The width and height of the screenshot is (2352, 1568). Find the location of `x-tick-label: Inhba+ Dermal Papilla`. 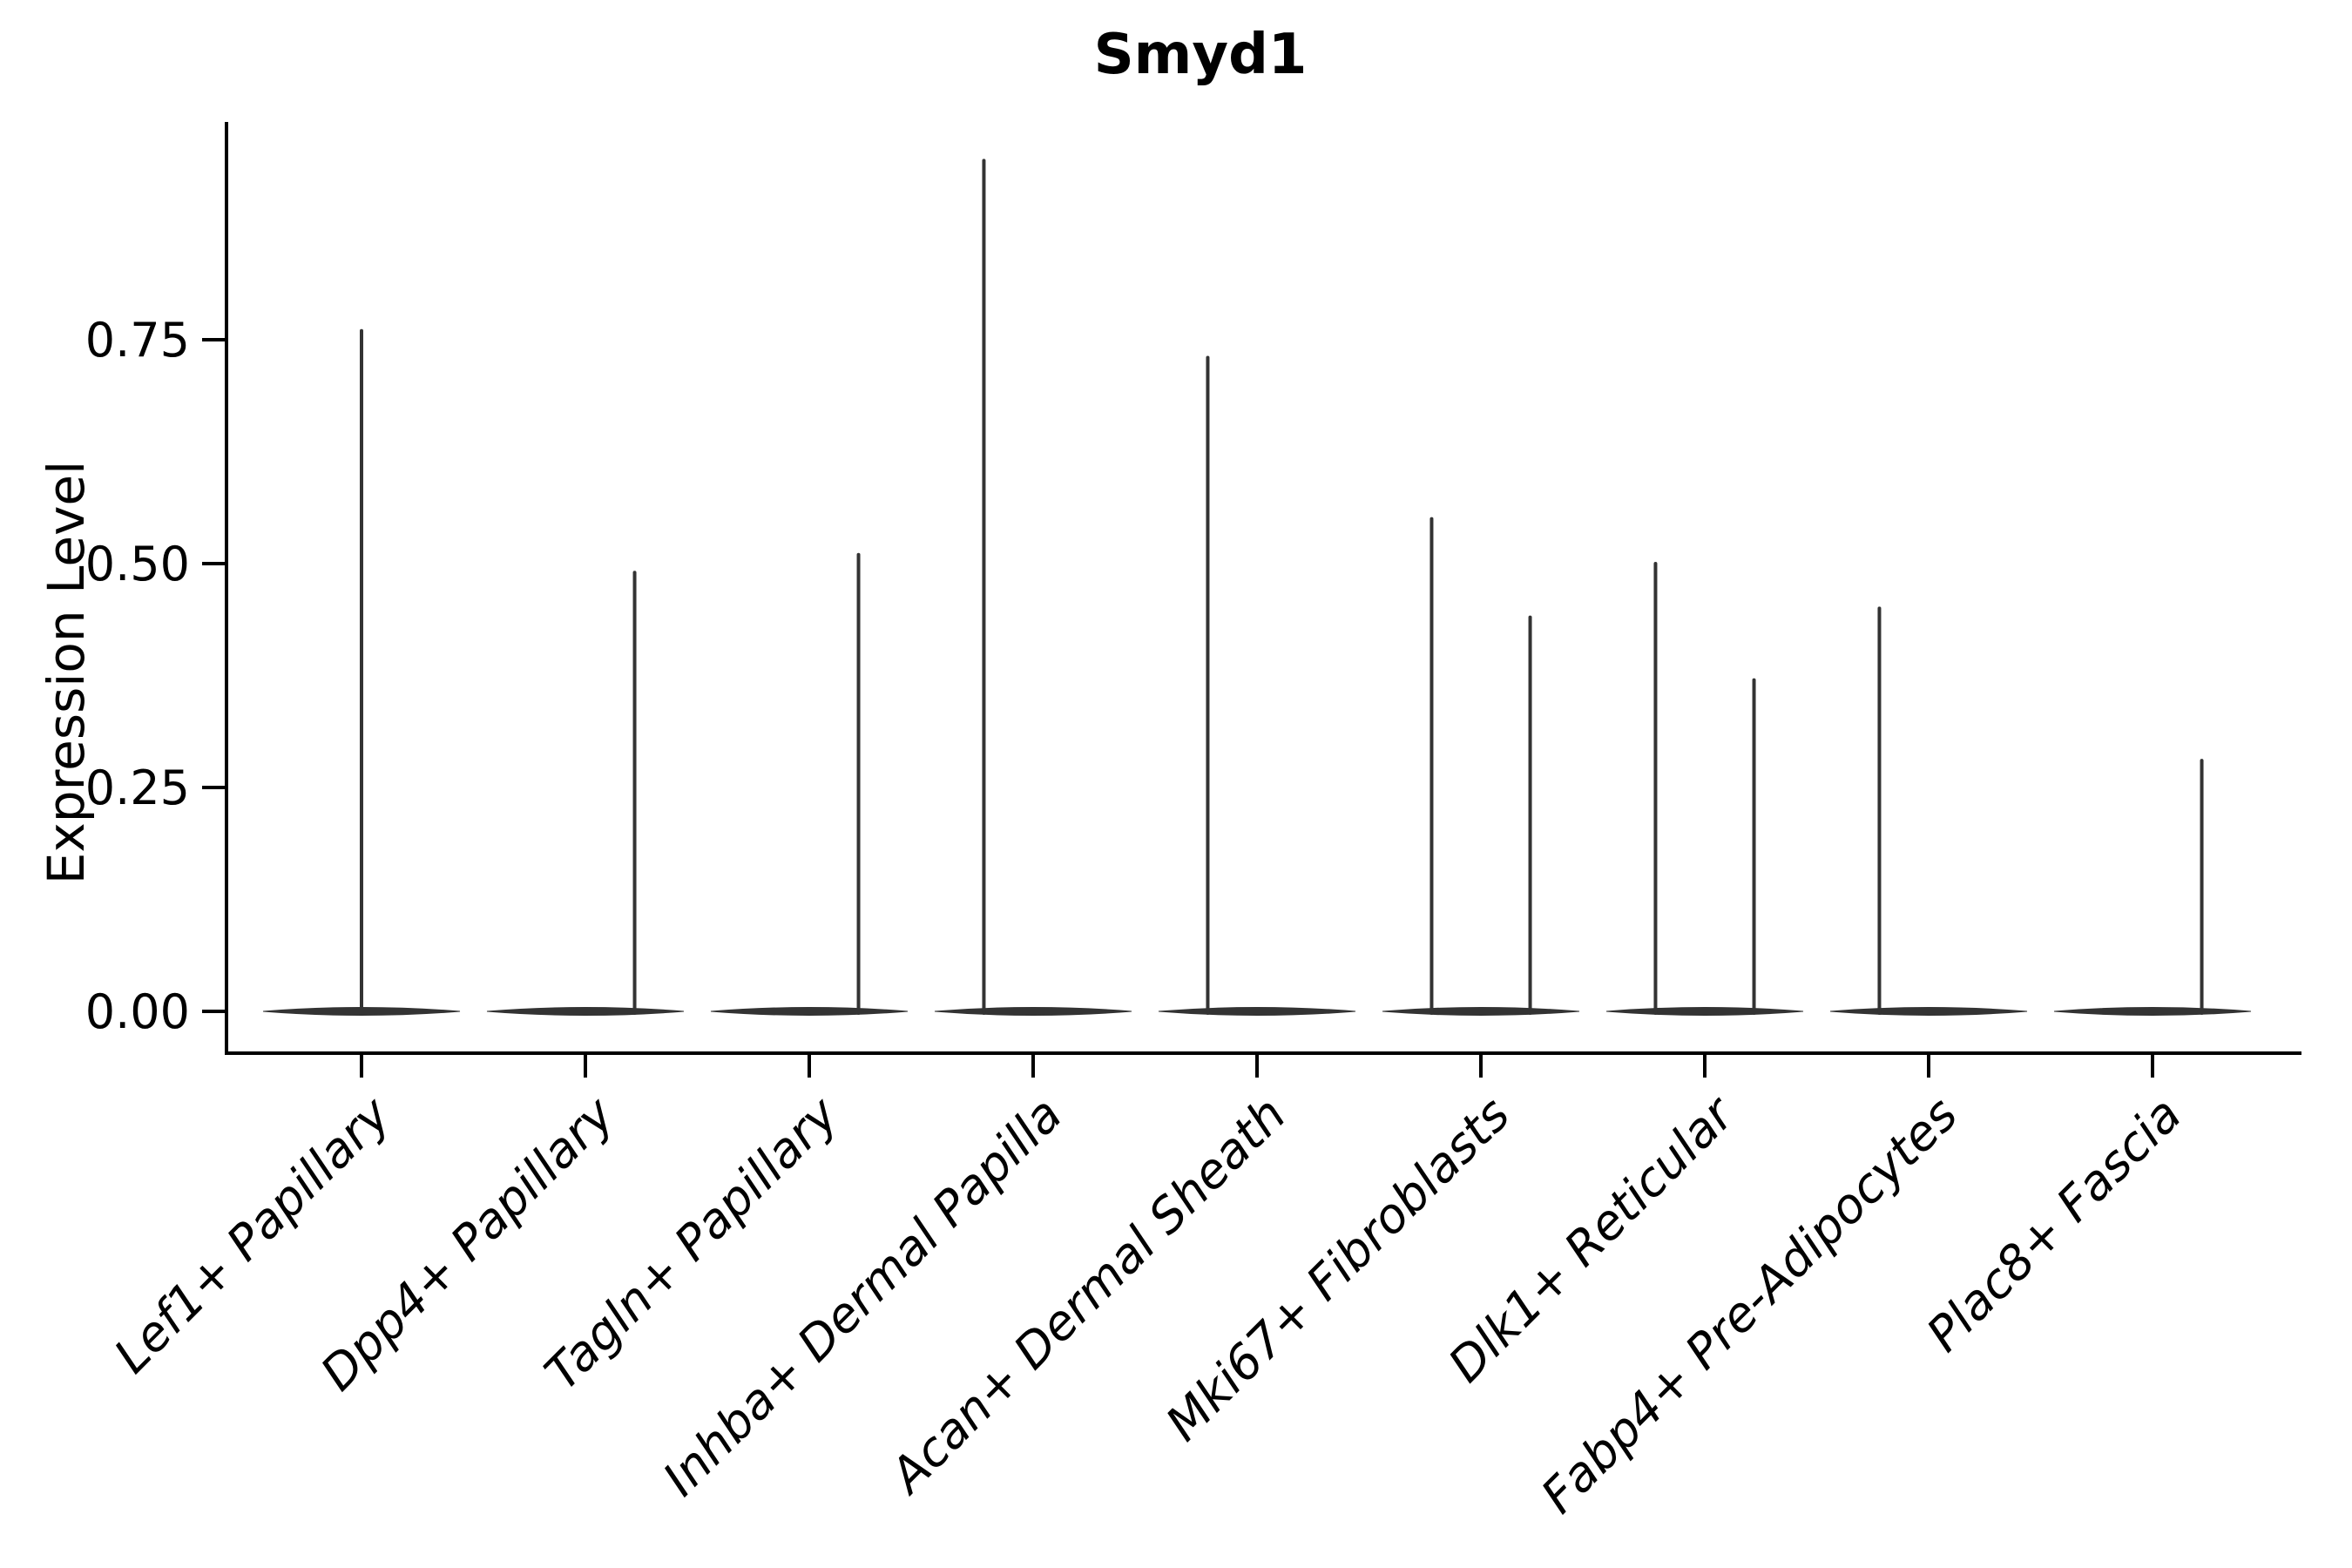

x-tick-label: Inhba+ Dermal Papilla is located at coordinates (862, 1296).